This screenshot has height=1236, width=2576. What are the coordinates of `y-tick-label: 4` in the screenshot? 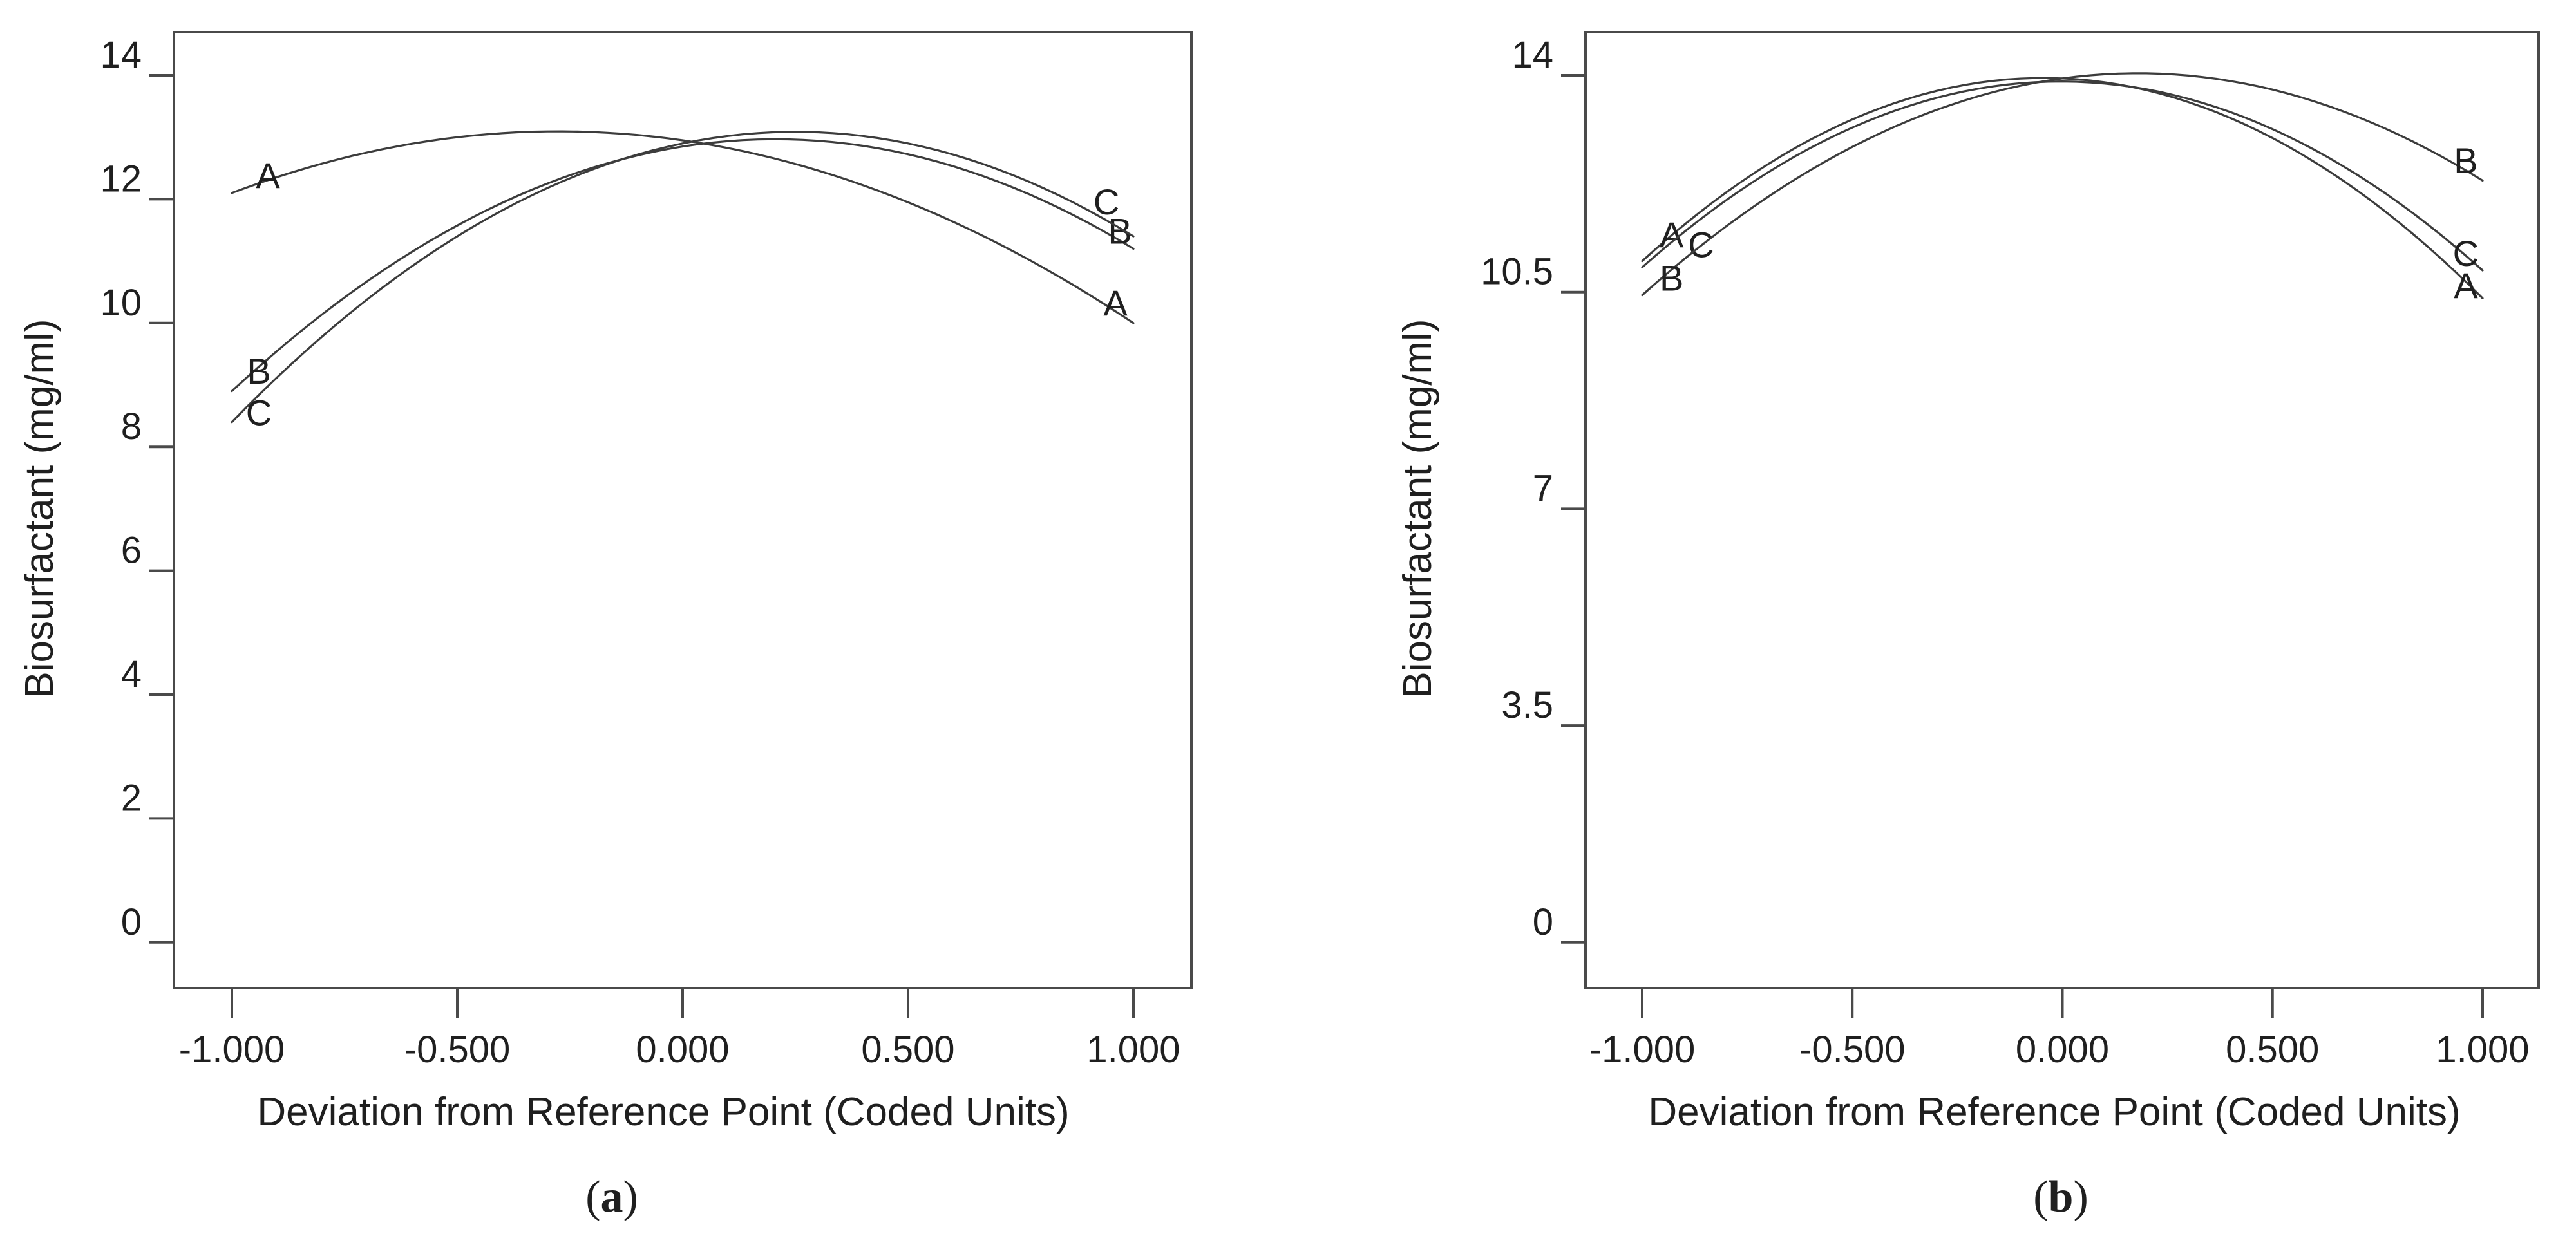 It's located at (131, 674).